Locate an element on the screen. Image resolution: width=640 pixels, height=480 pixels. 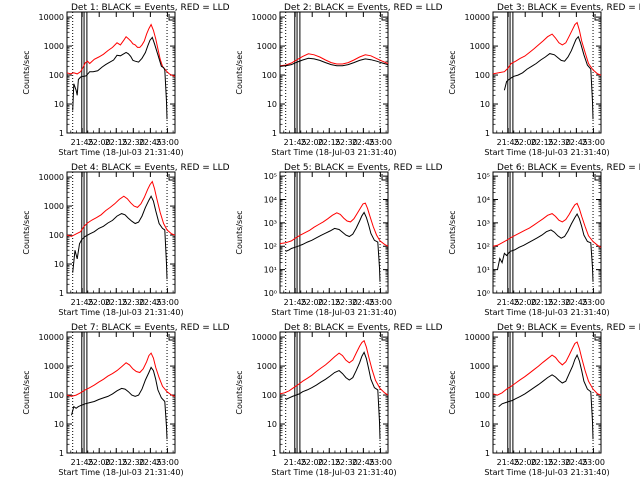
y-tick-label: 10³ is located at coordinates (270, 223).